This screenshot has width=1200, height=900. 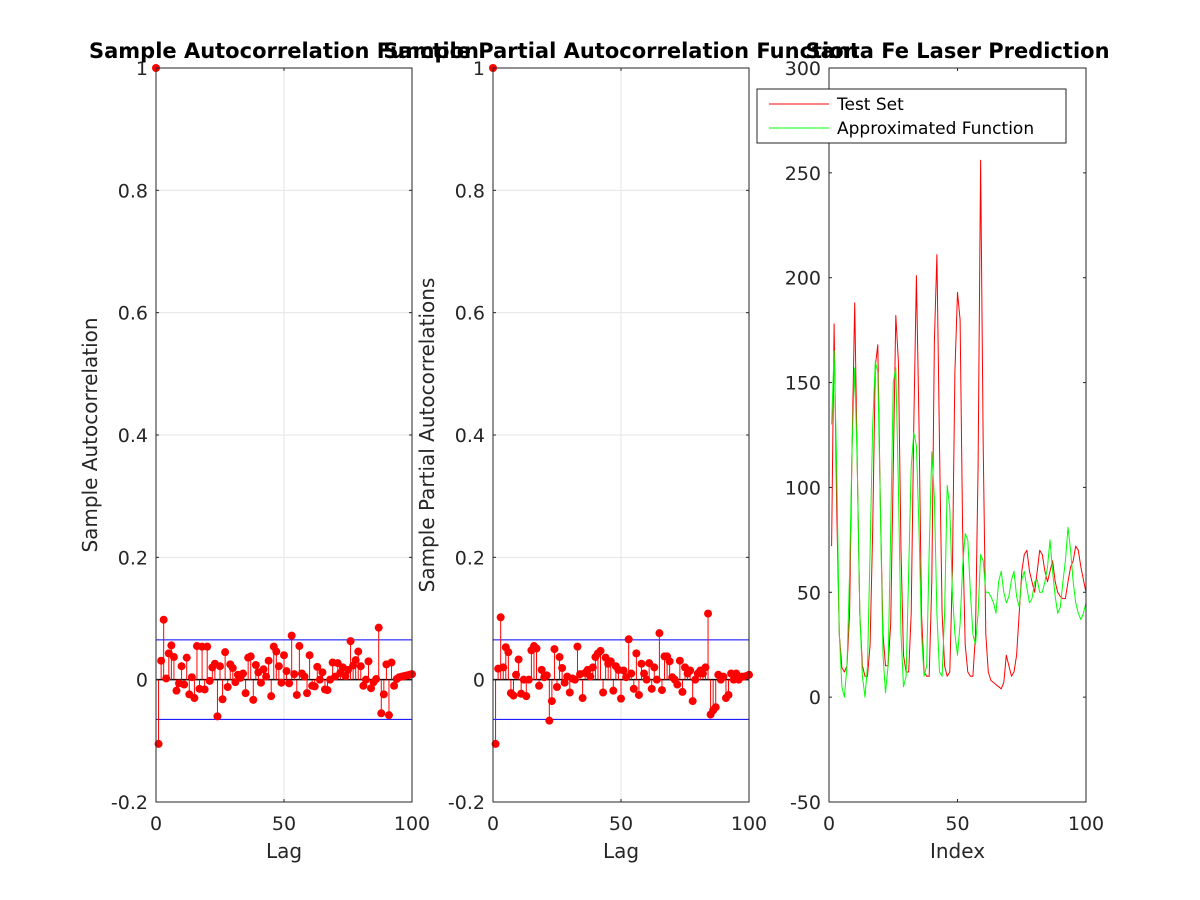 I want to click on pacf-xlabel: Lag, so click(x=621, y=851).